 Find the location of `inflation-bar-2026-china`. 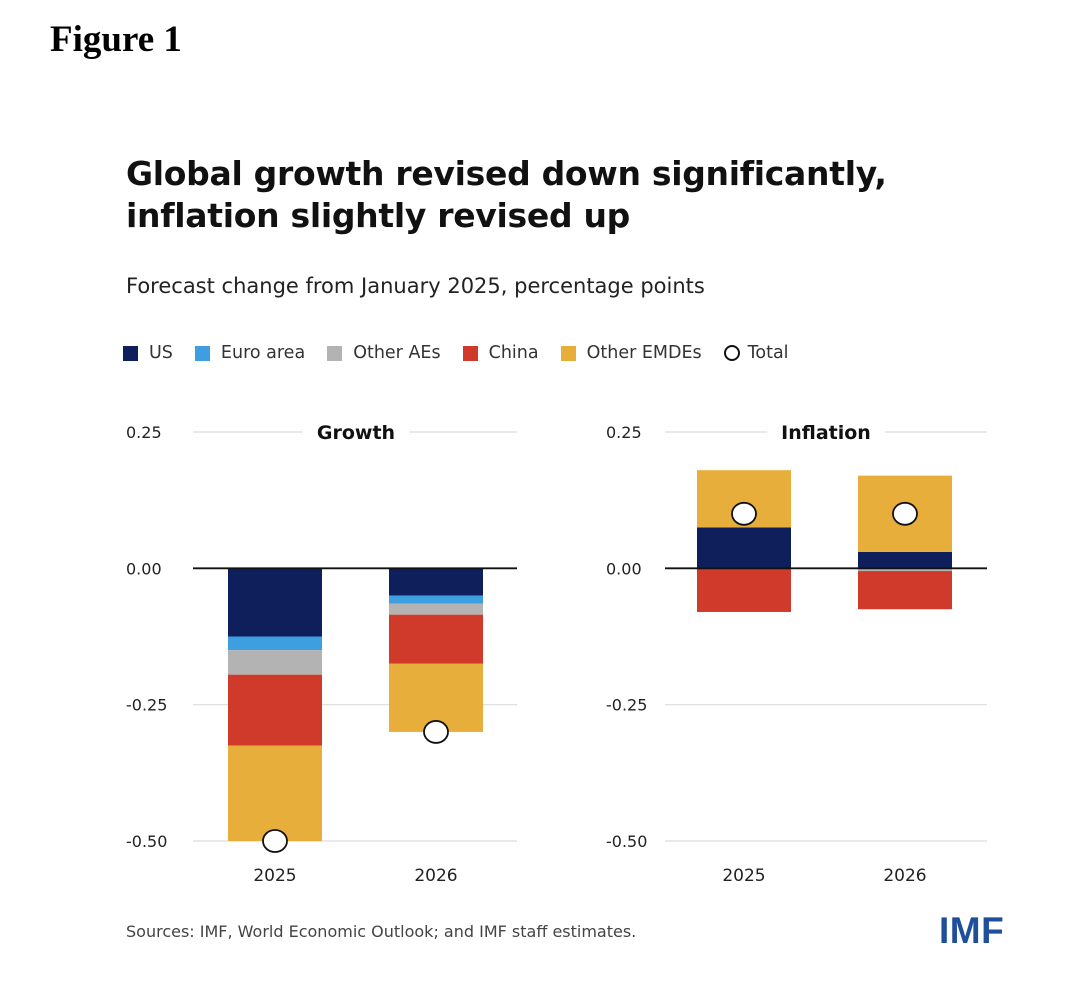

inflation-bar-2026-china is located at coordinates (905, 590).